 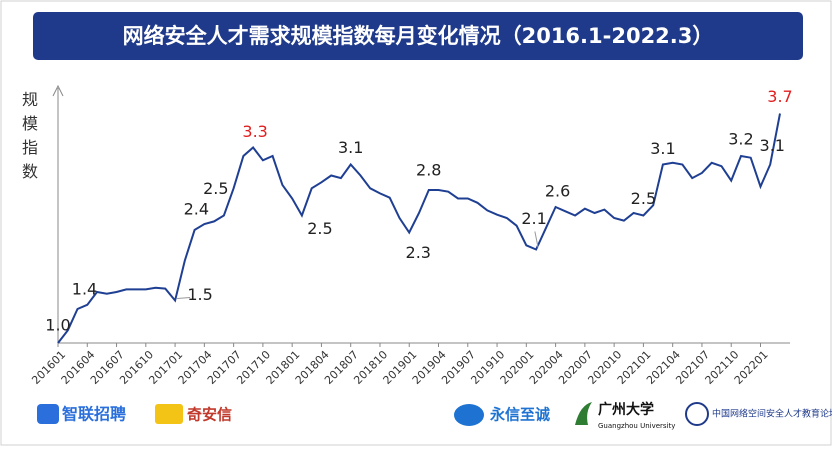 I want to click on y-axis-label: 规模指数, so click(x=30, y=135).